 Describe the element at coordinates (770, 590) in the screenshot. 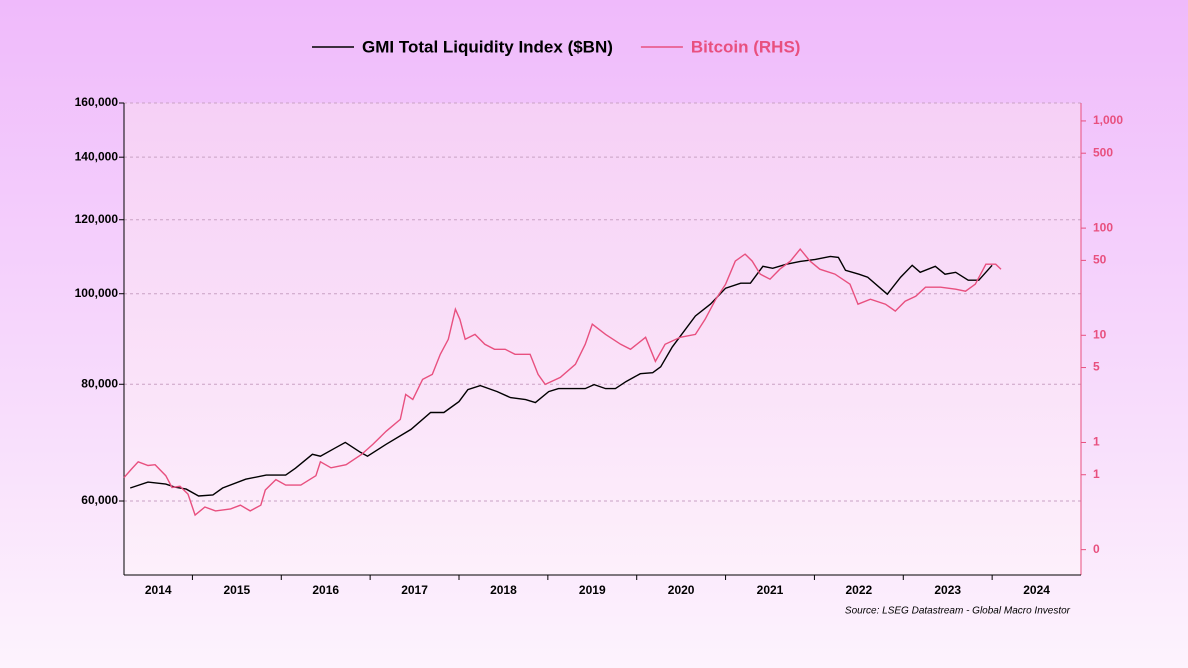

I see `x-tick-label: 2021` at that location.